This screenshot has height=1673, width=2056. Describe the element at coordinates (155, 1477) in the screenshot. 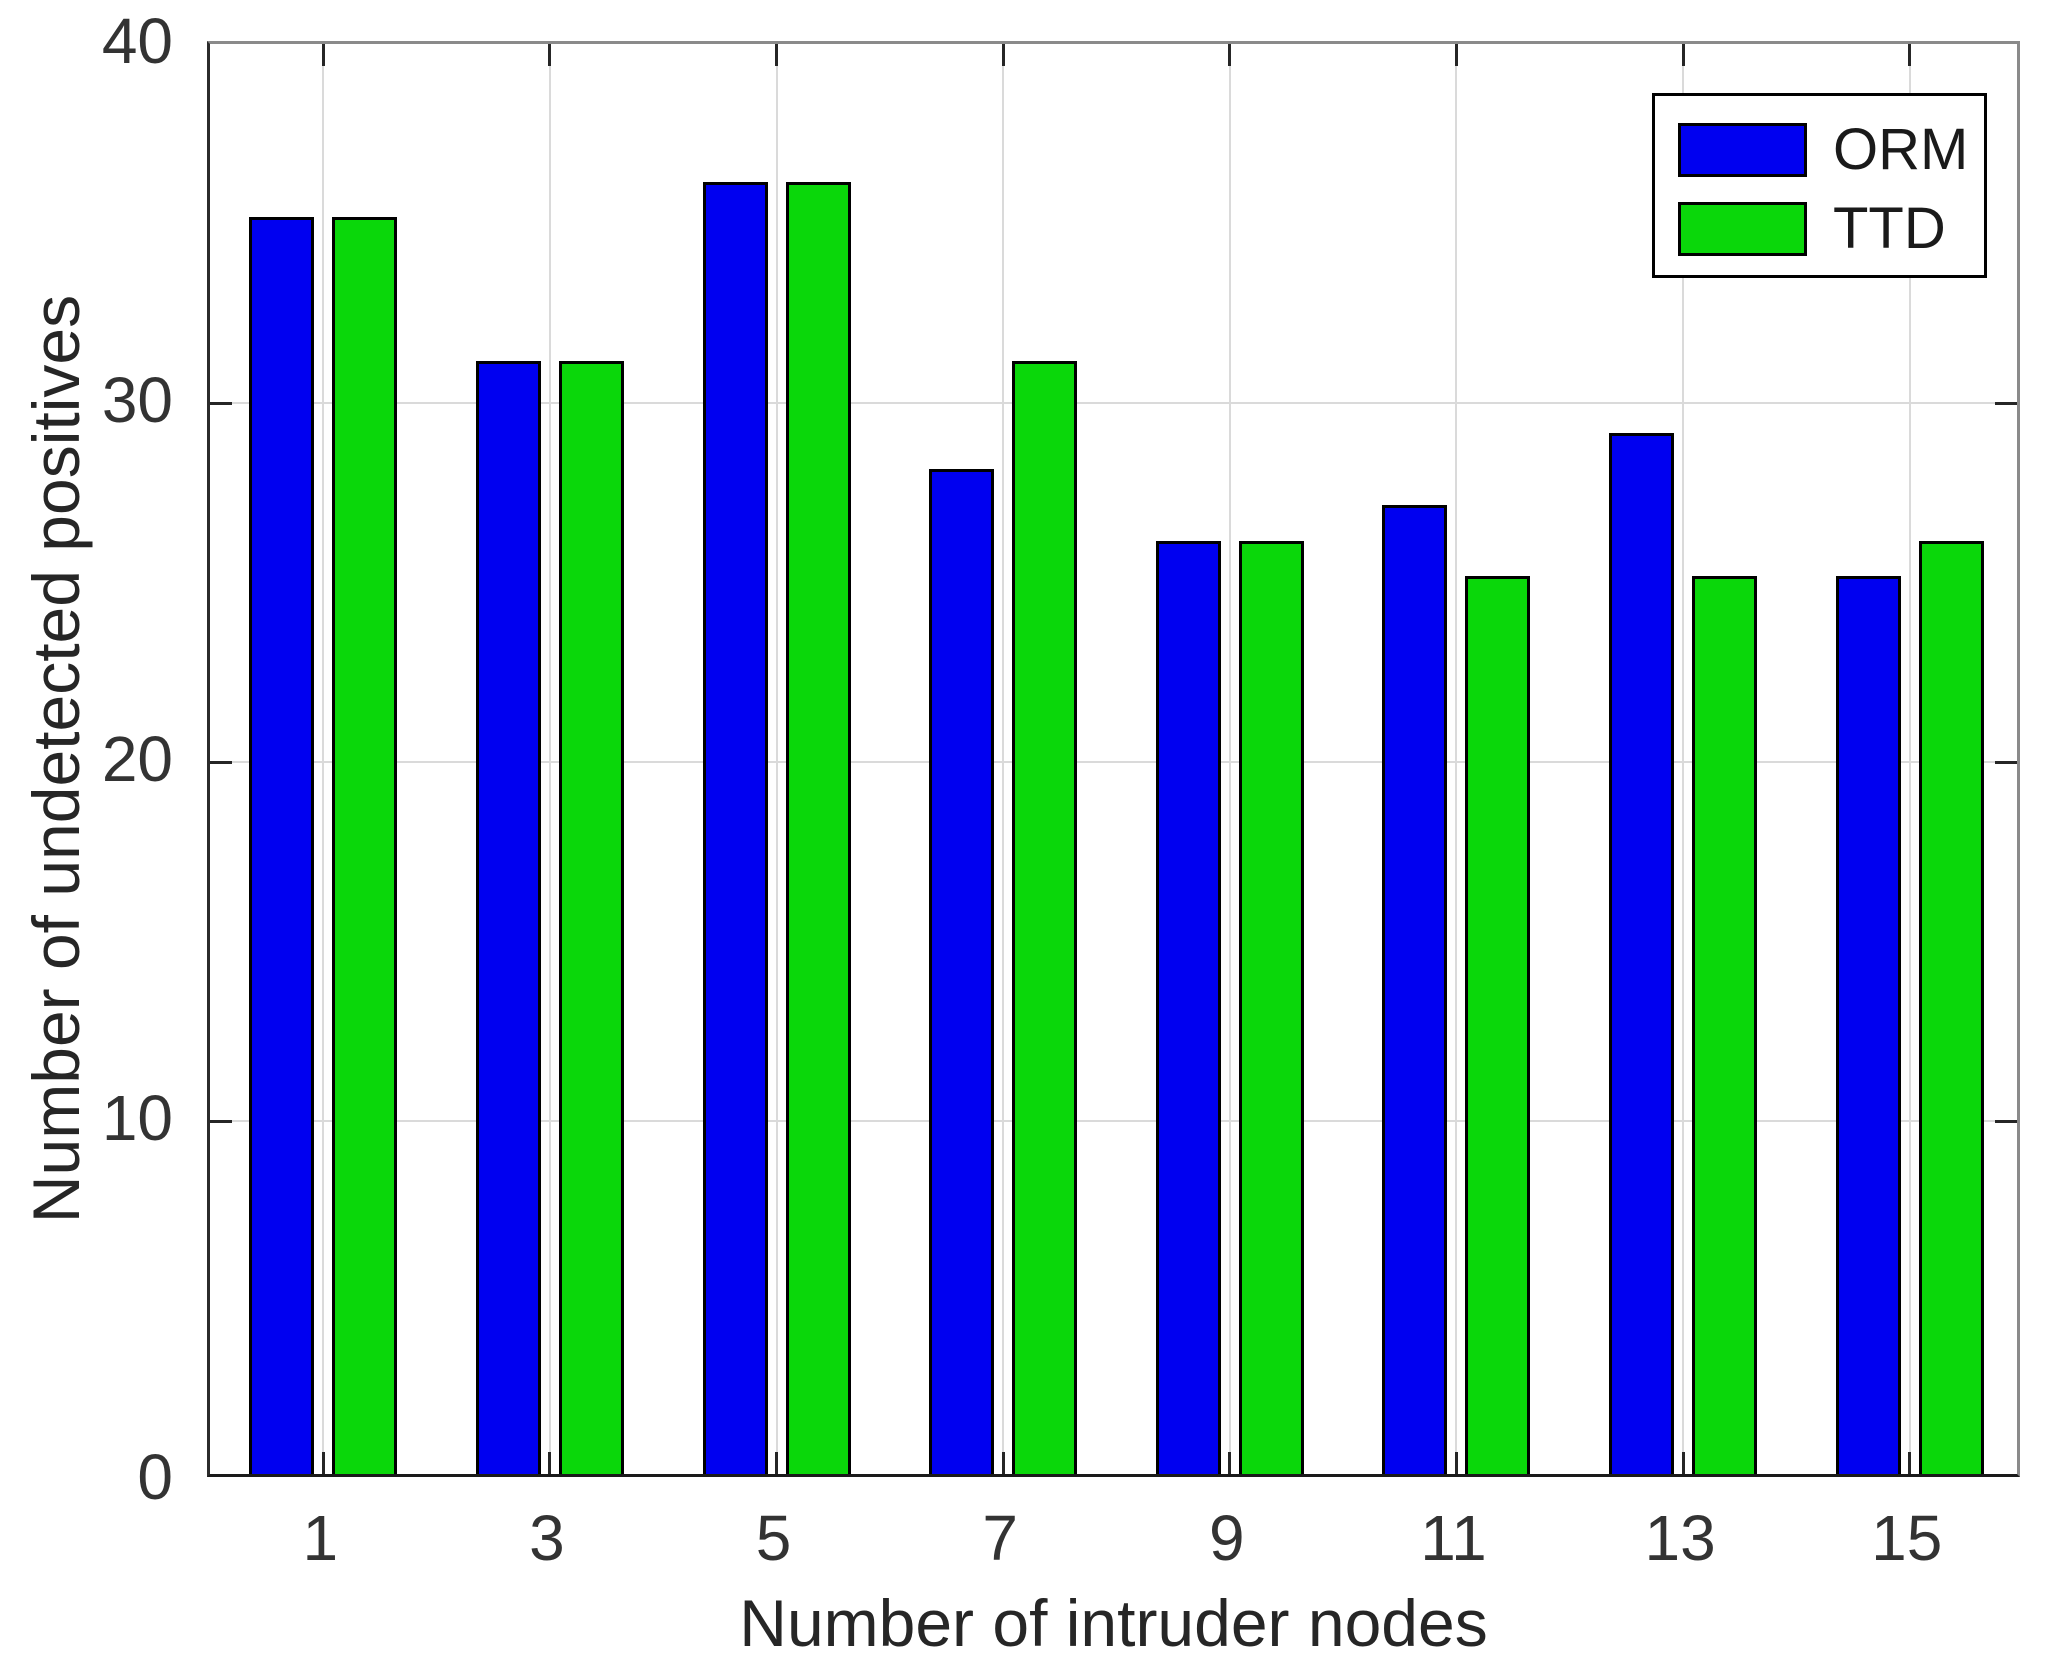

I see `y-tick-label-0: 0` at that location.